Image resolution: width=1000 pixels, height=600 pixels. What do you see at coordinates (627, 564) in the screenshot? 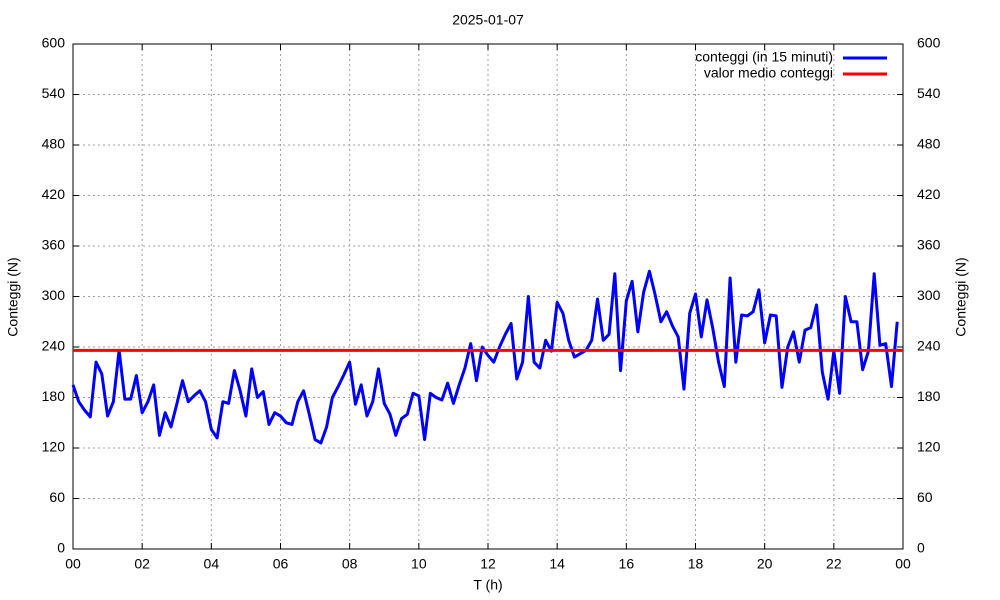
I see `x-tick-label: 16` at bounding box center [627, 564].